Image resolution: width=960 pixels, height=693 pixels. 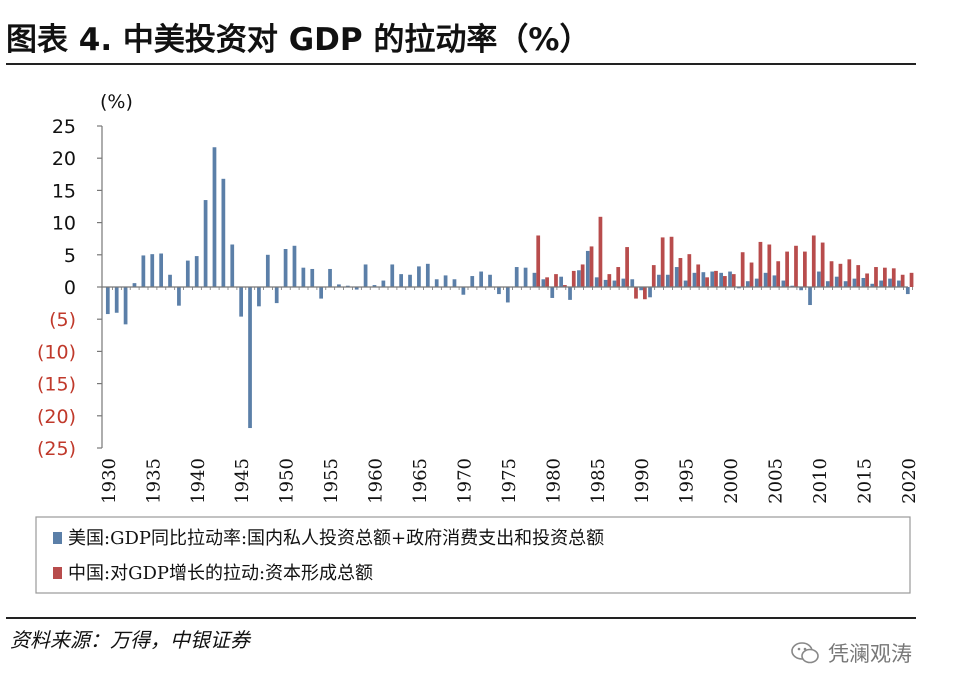 What do you see at coordinates (312, 277) in the screenshot?
I see `bar-us-1953` at bounding box center [312, 277].